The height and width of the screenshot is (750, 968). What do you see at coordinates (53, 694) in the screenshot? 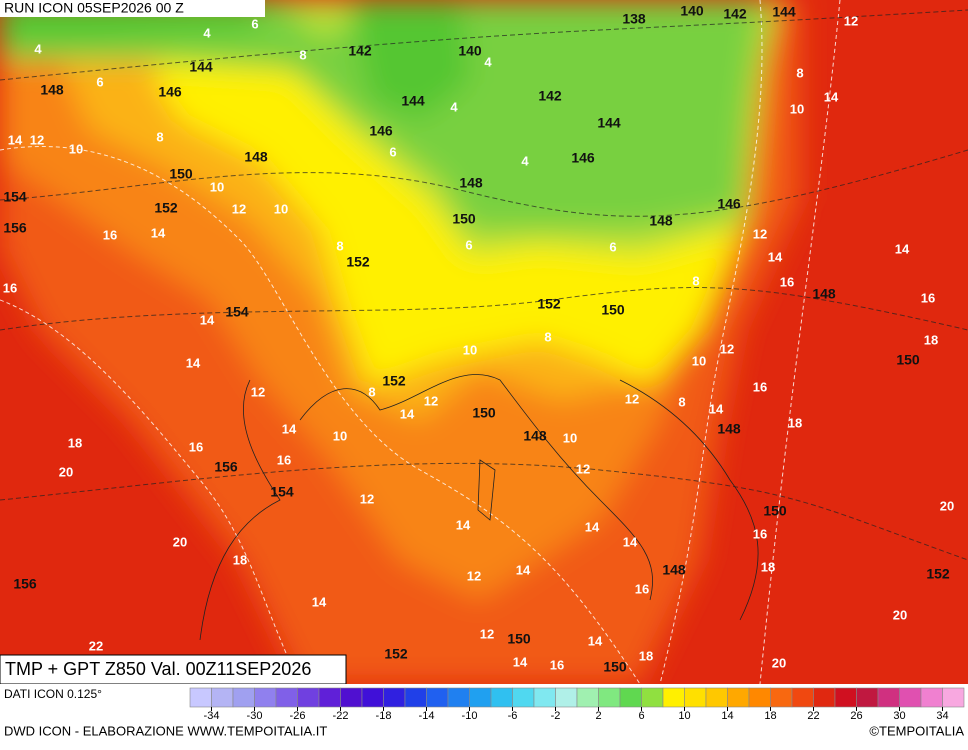
I see `source: DATI ICON 0.125°` at bounding box center [53, 694].